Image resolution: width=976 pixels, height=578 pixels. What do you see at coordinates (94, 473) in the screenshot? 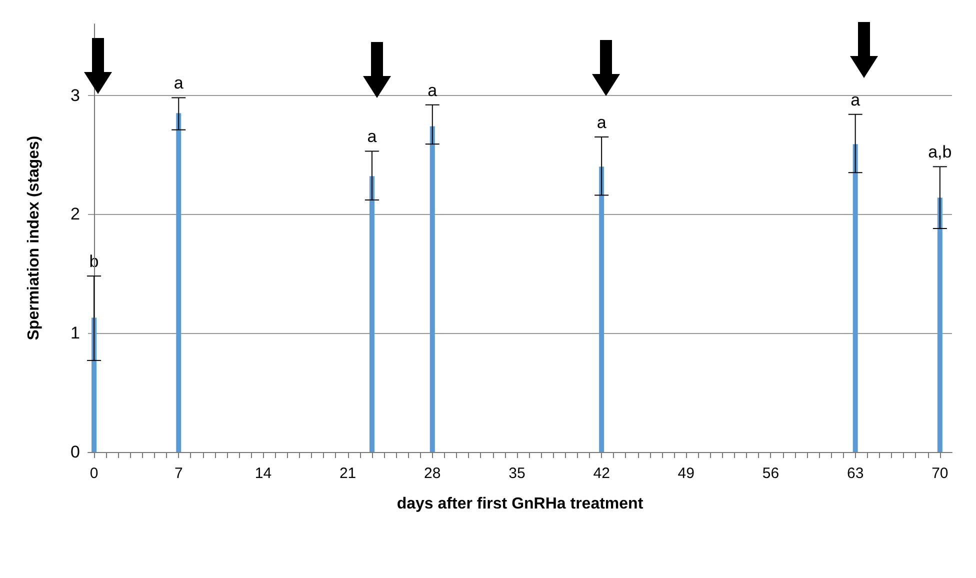
I see `x-tick-label: 0` at bounding box center [94, 473].